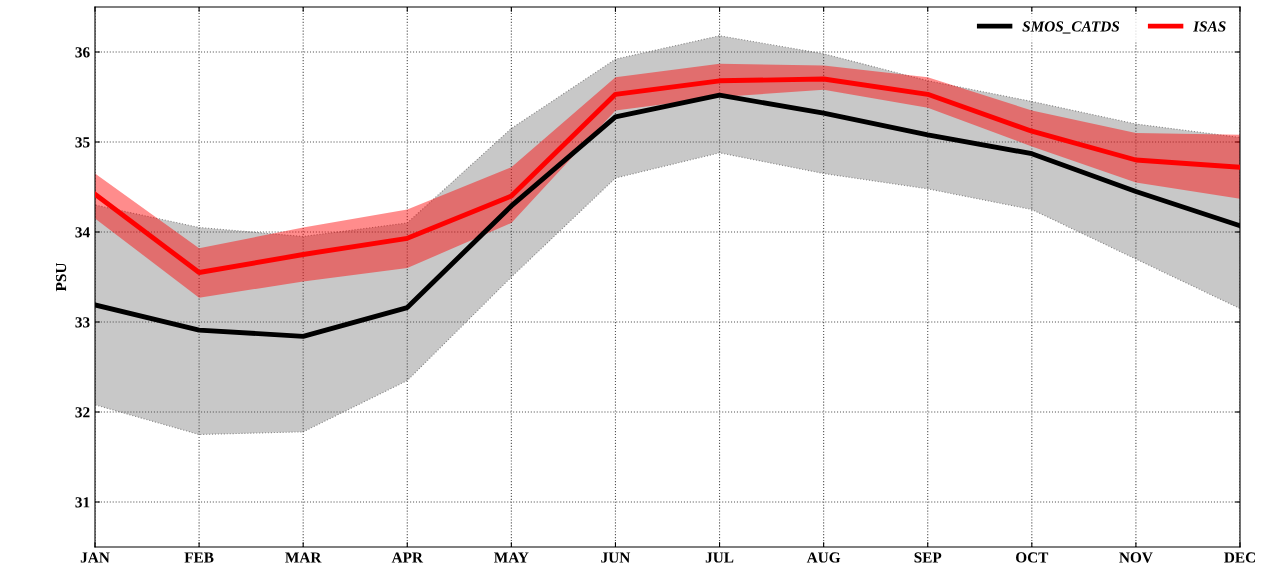 This screenshot has width=1271, height=573. I want to click on y-tick-label: 34, so click(82, 232).